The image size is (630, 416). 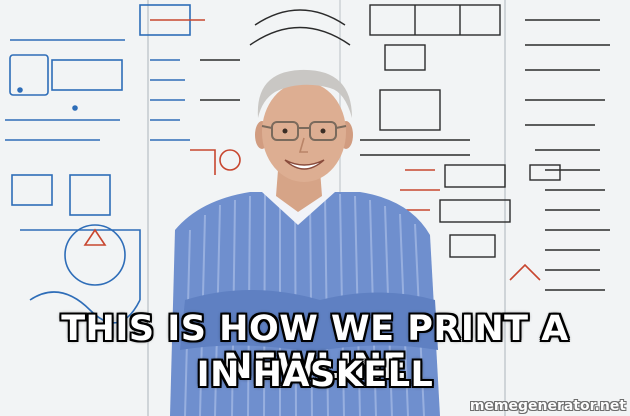 What do you see at coordinates (315, 375) in the screenshot?
I see `caption-bottom-line: IN HASKELL` at bounding box center [315, 375].